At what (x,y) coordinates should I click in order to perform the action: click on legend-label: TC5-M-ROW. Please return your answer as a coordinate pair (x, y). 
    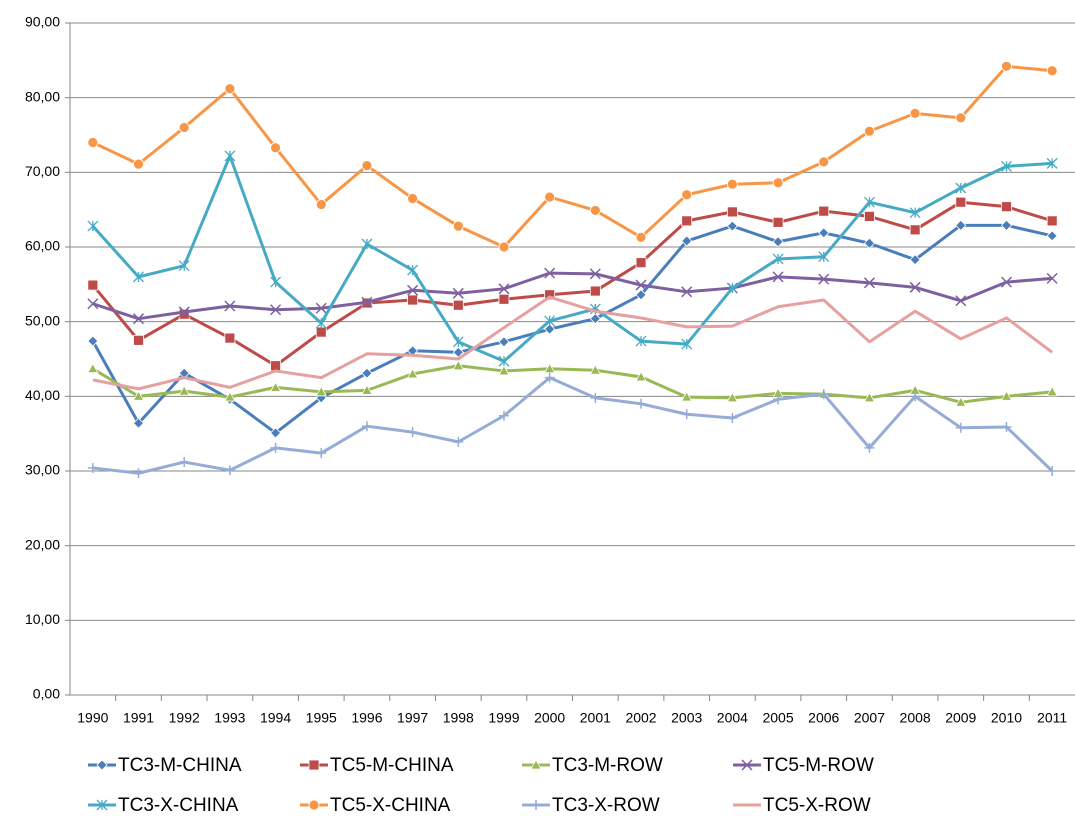
    Looking at the image, I should click on (818, 765).